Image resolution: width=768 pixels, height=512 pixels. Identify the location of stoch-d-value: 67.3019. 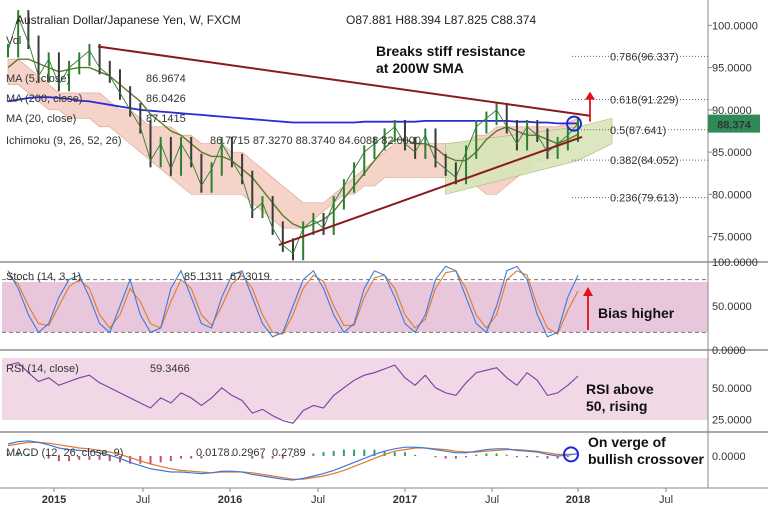
(250, 277).